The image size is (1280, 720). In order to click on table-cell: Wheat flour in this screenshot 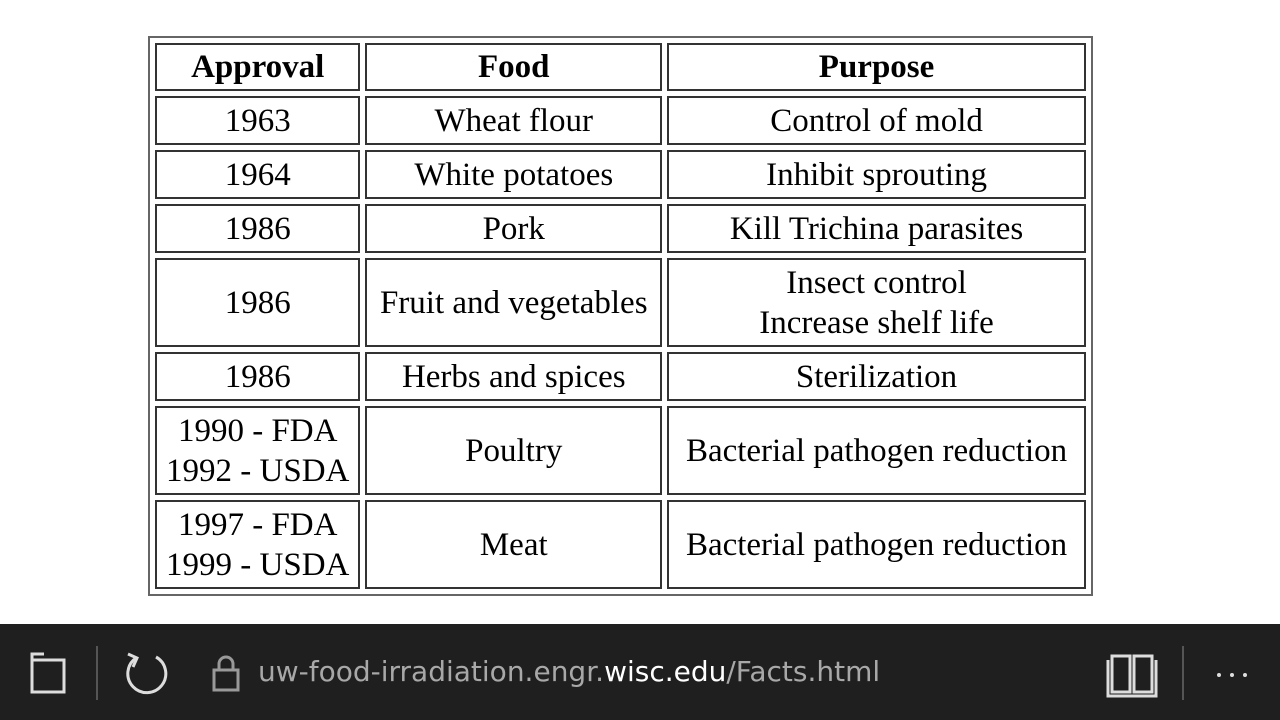, I will do `click(514, 120)`.